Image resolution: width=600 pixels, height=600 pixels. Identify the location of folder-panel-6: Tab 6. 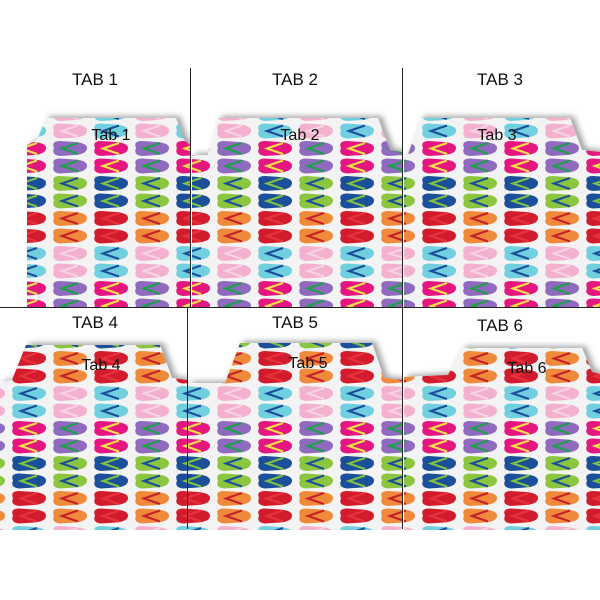
(502, 439).